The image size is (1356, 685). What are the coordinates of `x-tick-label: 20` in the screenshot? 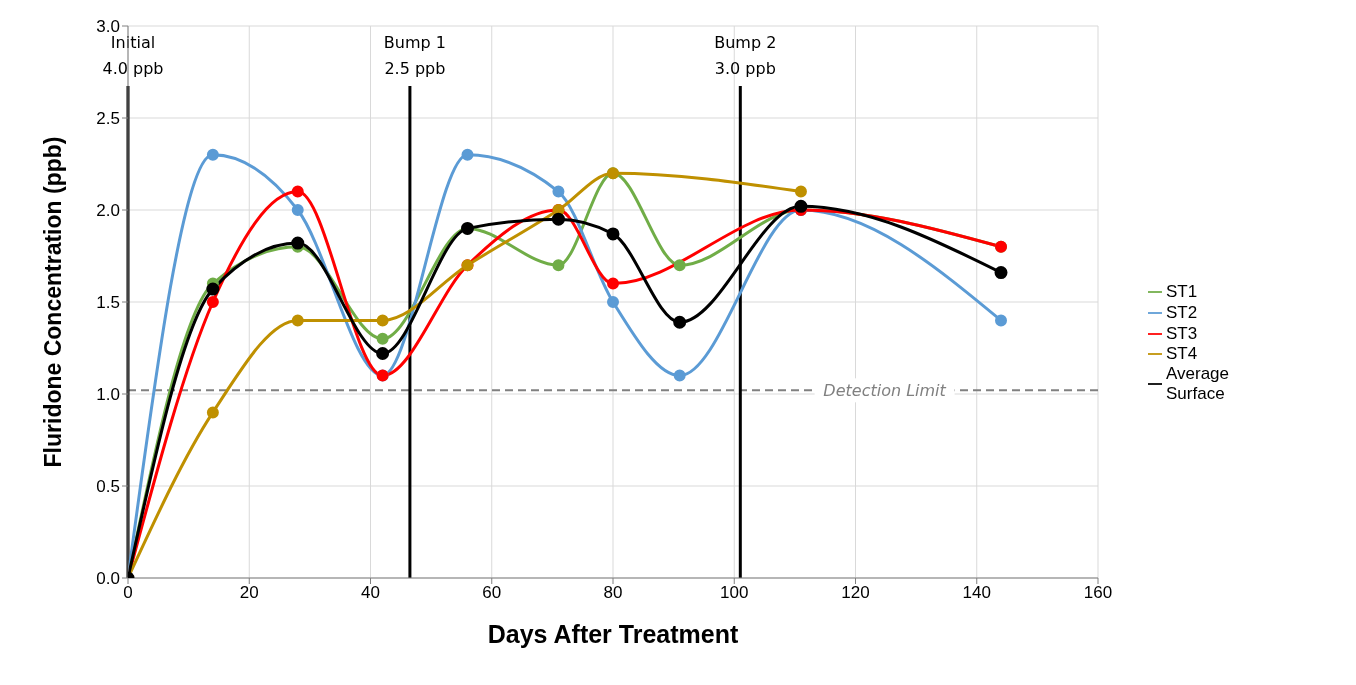 It's located at (249, 593).